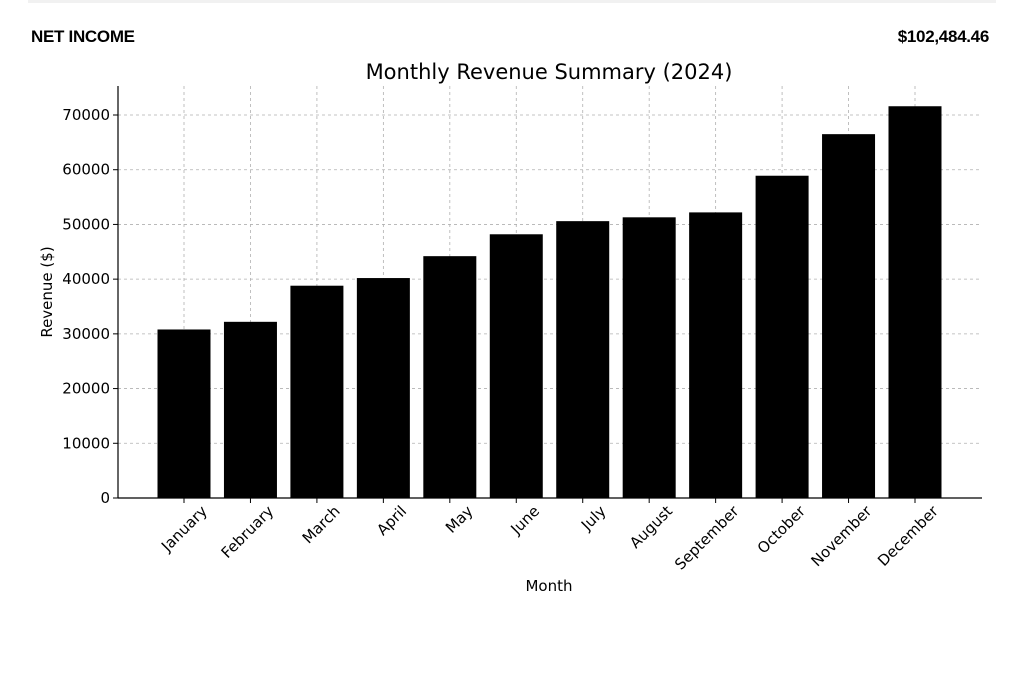  What do you see at coordinates (248, 532) in the screenshot?
I see `x-tick-label: February` at bounding box center [248, 532].